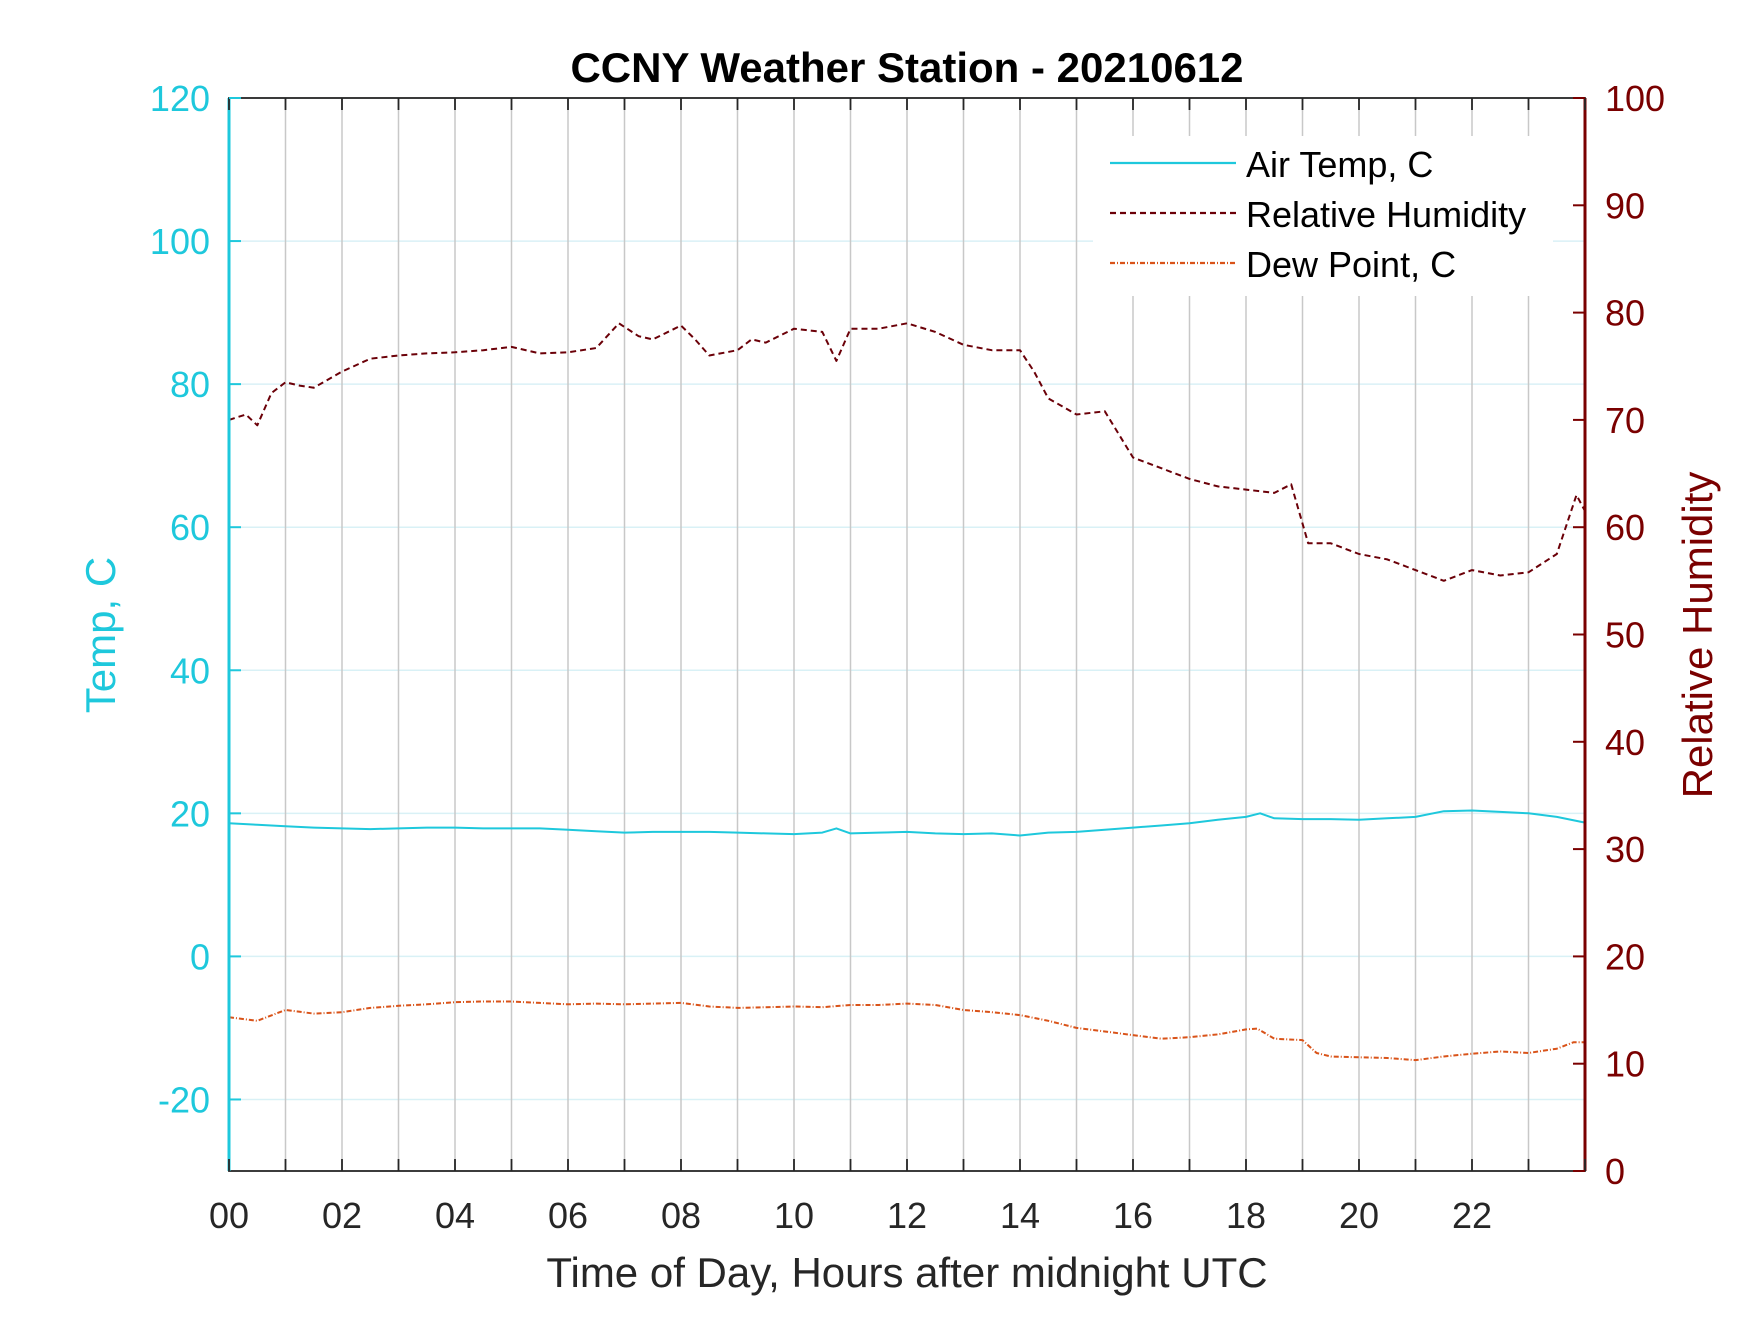  I want to click on y-left-tick-label: 0, so click(200, 956).